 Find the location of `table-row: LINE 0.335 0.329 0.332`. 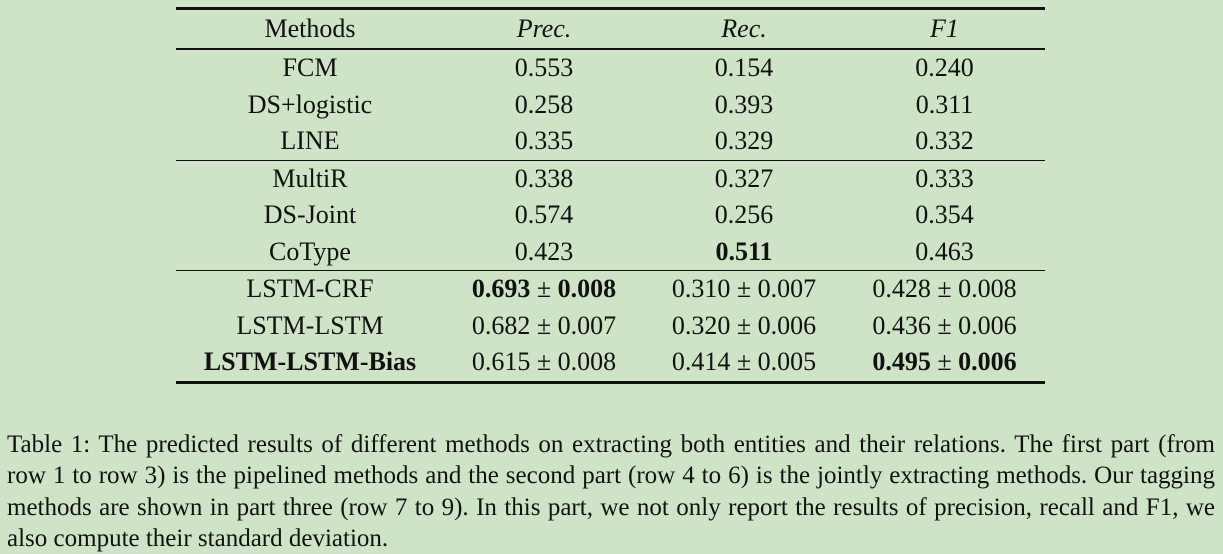

table-row: LINE 0.335 0.329 0.332 is located at coordinates (610, 141).